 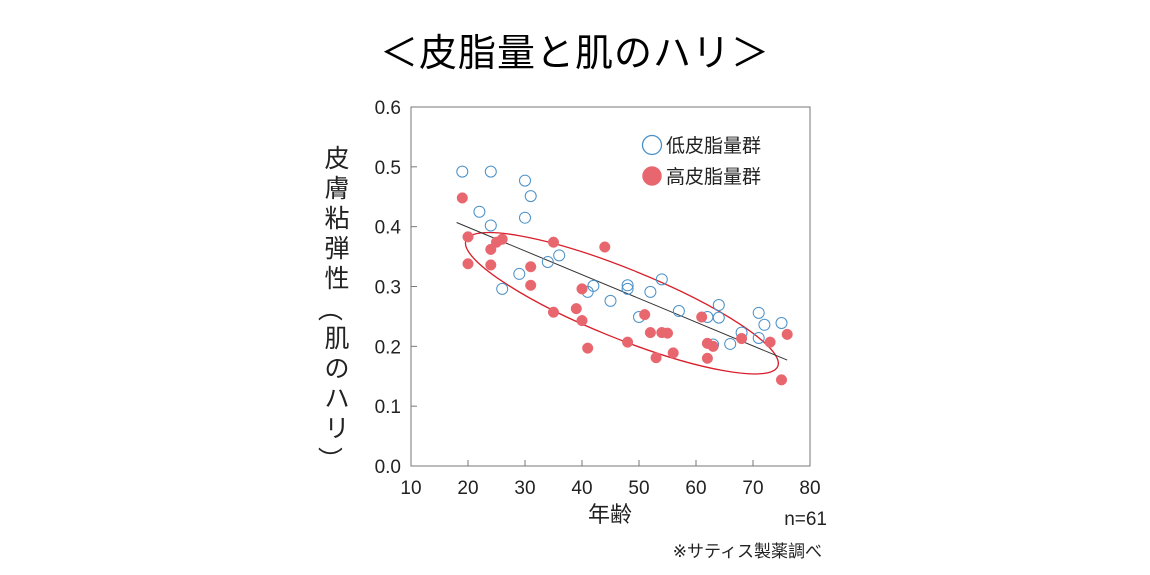 I want to click on y-tick-label: 0.4, so click(x=388, y=228).